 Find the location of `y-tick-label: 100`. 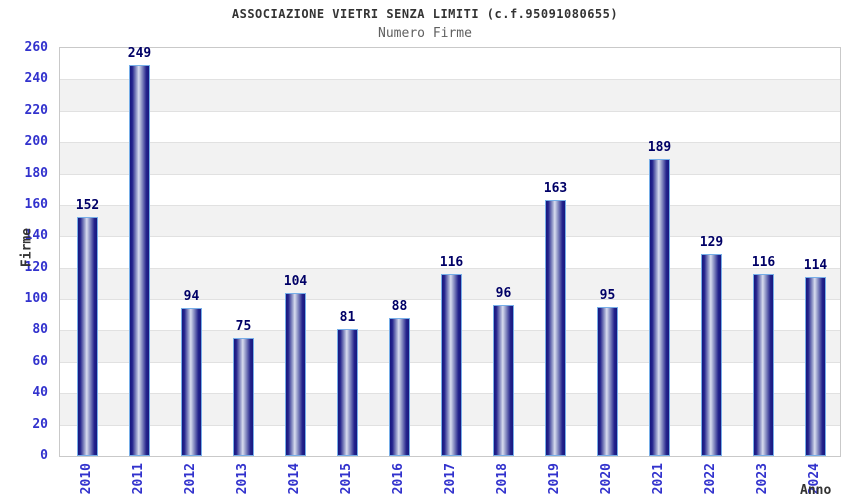

y-tick-label: 100 is located at coordinates (36, 299).